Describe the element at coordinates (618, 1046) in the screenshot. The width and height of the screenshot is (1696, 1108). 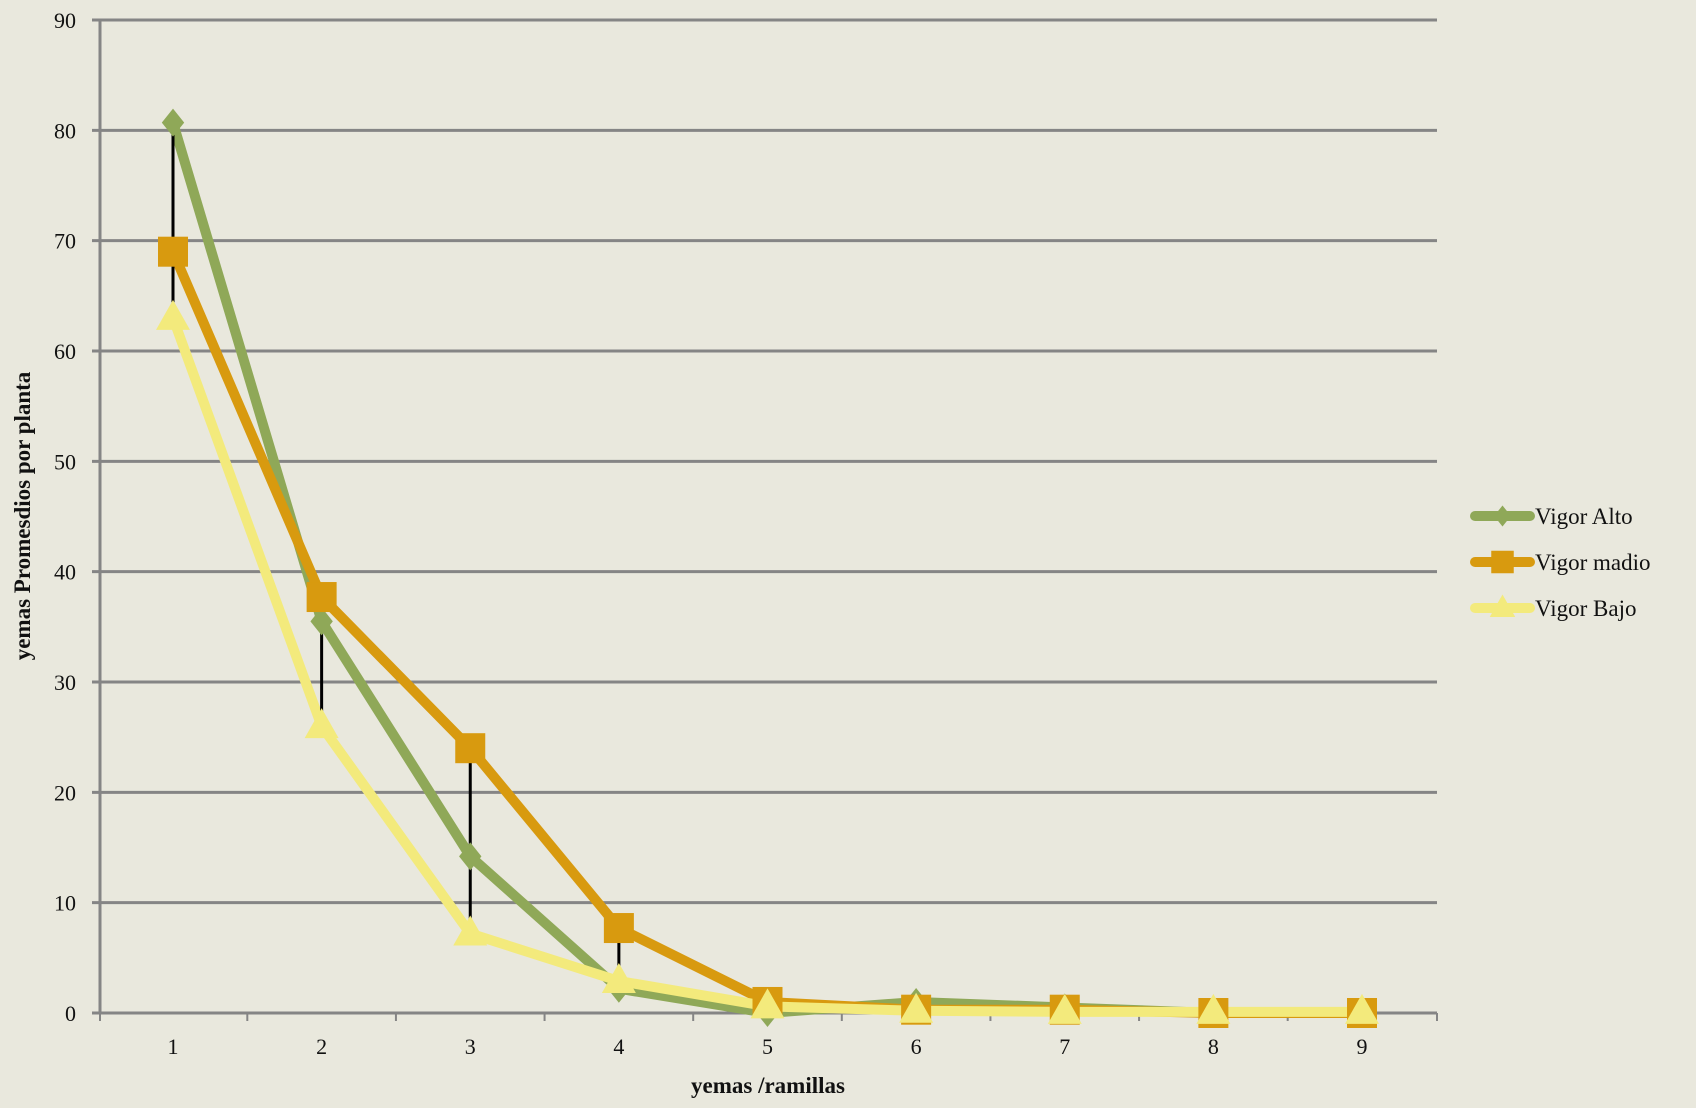
I see `x-tick-label: 4` at that location.